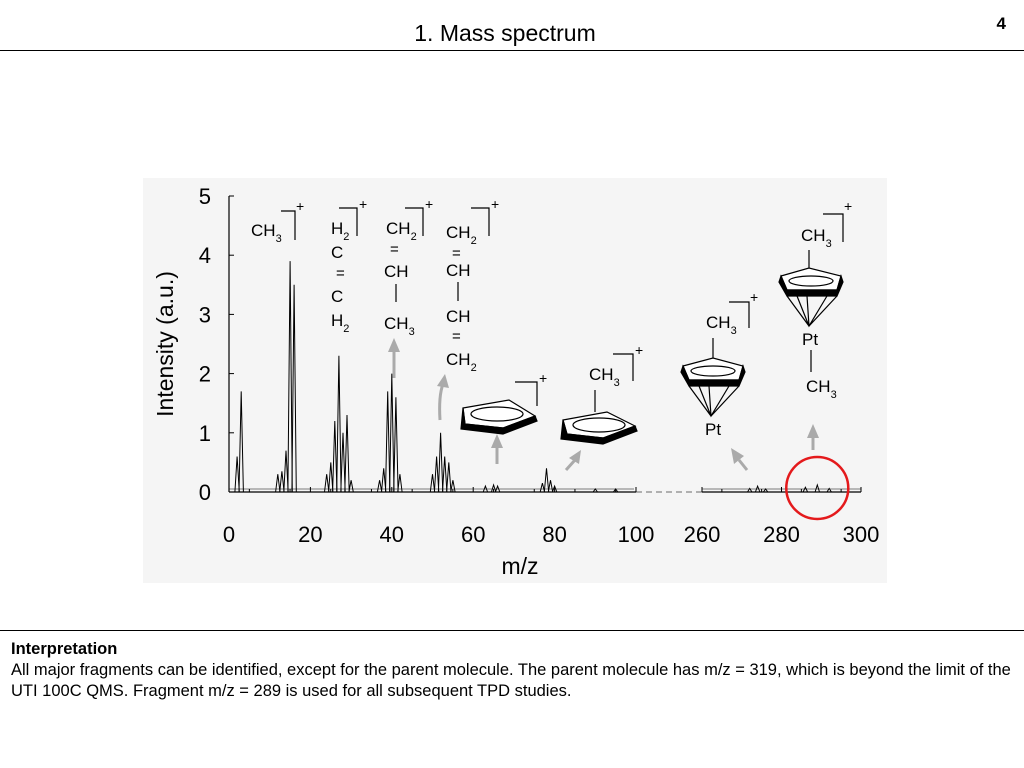  What do you see at coordinates (205, 492) in the screenshot?
I see `y-tick-label: 0` at bounding box center [205, 492].